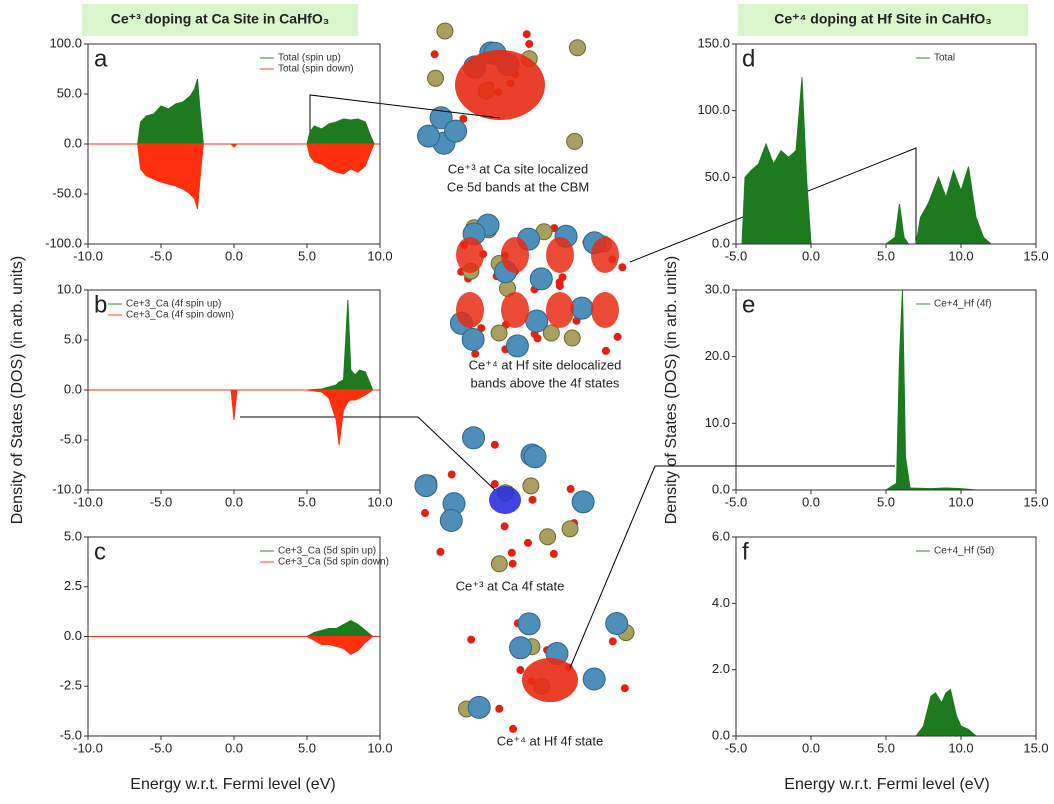 The height and width of the screenshot is (804, 1054). I want to click on panel-letter: e, so click(748, 304).